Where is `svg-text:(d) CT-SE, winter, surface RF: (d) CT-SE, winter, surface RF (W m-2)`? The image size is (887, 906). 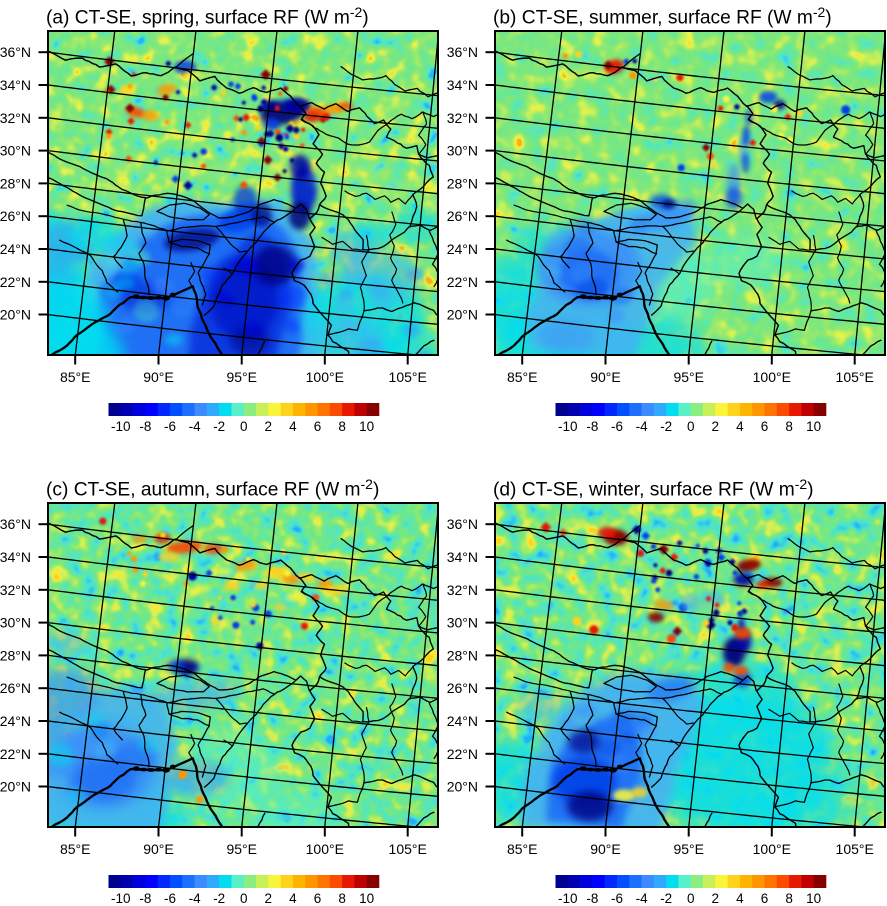
svg-text:(d) CT-SE, winter, surface RF: (d) CT-SE, winter, surface RF (W m-2) is located at coordinates (653, 488).